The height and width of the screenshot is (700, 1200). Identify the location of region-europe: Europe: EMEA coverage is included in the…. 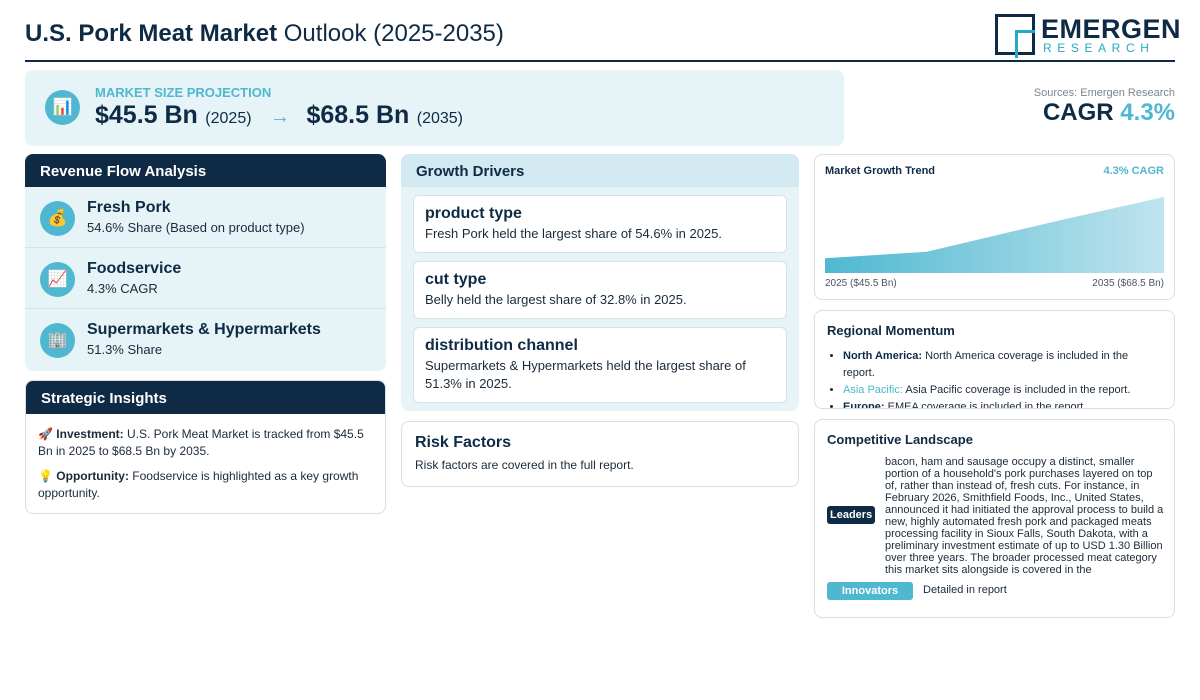
(1002, 404).